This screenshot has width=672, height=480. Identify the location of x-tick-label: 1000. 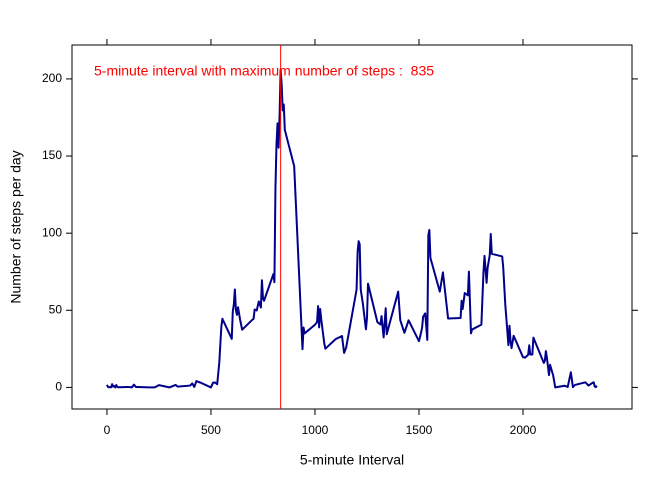
(315, 430).